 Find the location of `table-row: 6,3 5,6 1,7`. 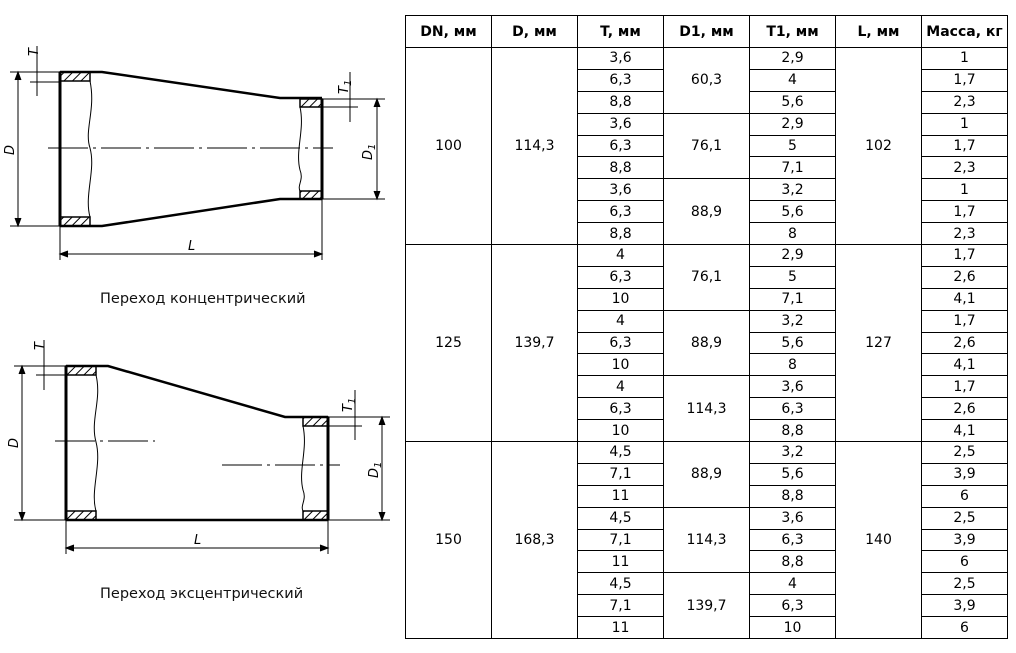

table-row: 6,3 5,6 1,7 is located at coordinates (707, 212).